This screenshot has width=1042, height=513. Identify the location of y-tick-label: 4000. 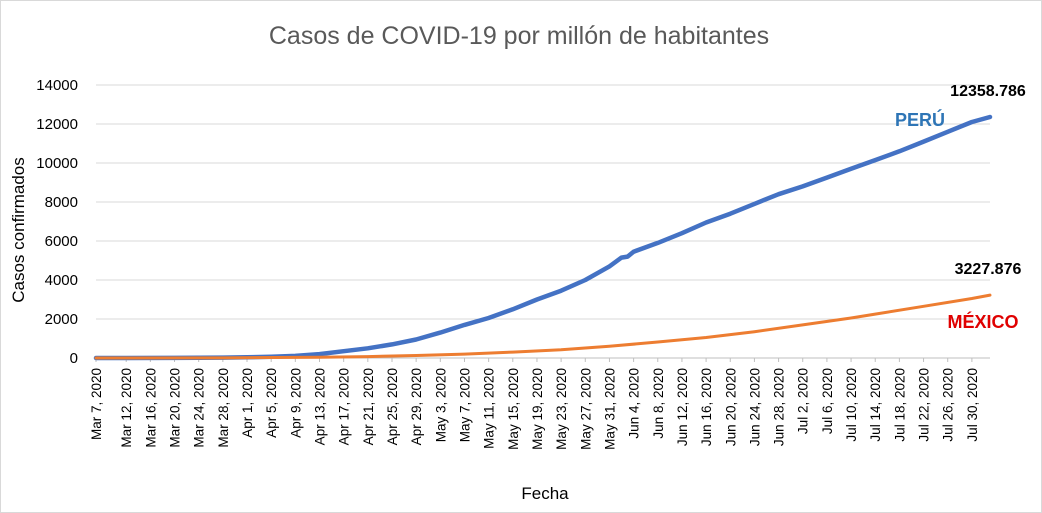
(61, 280).